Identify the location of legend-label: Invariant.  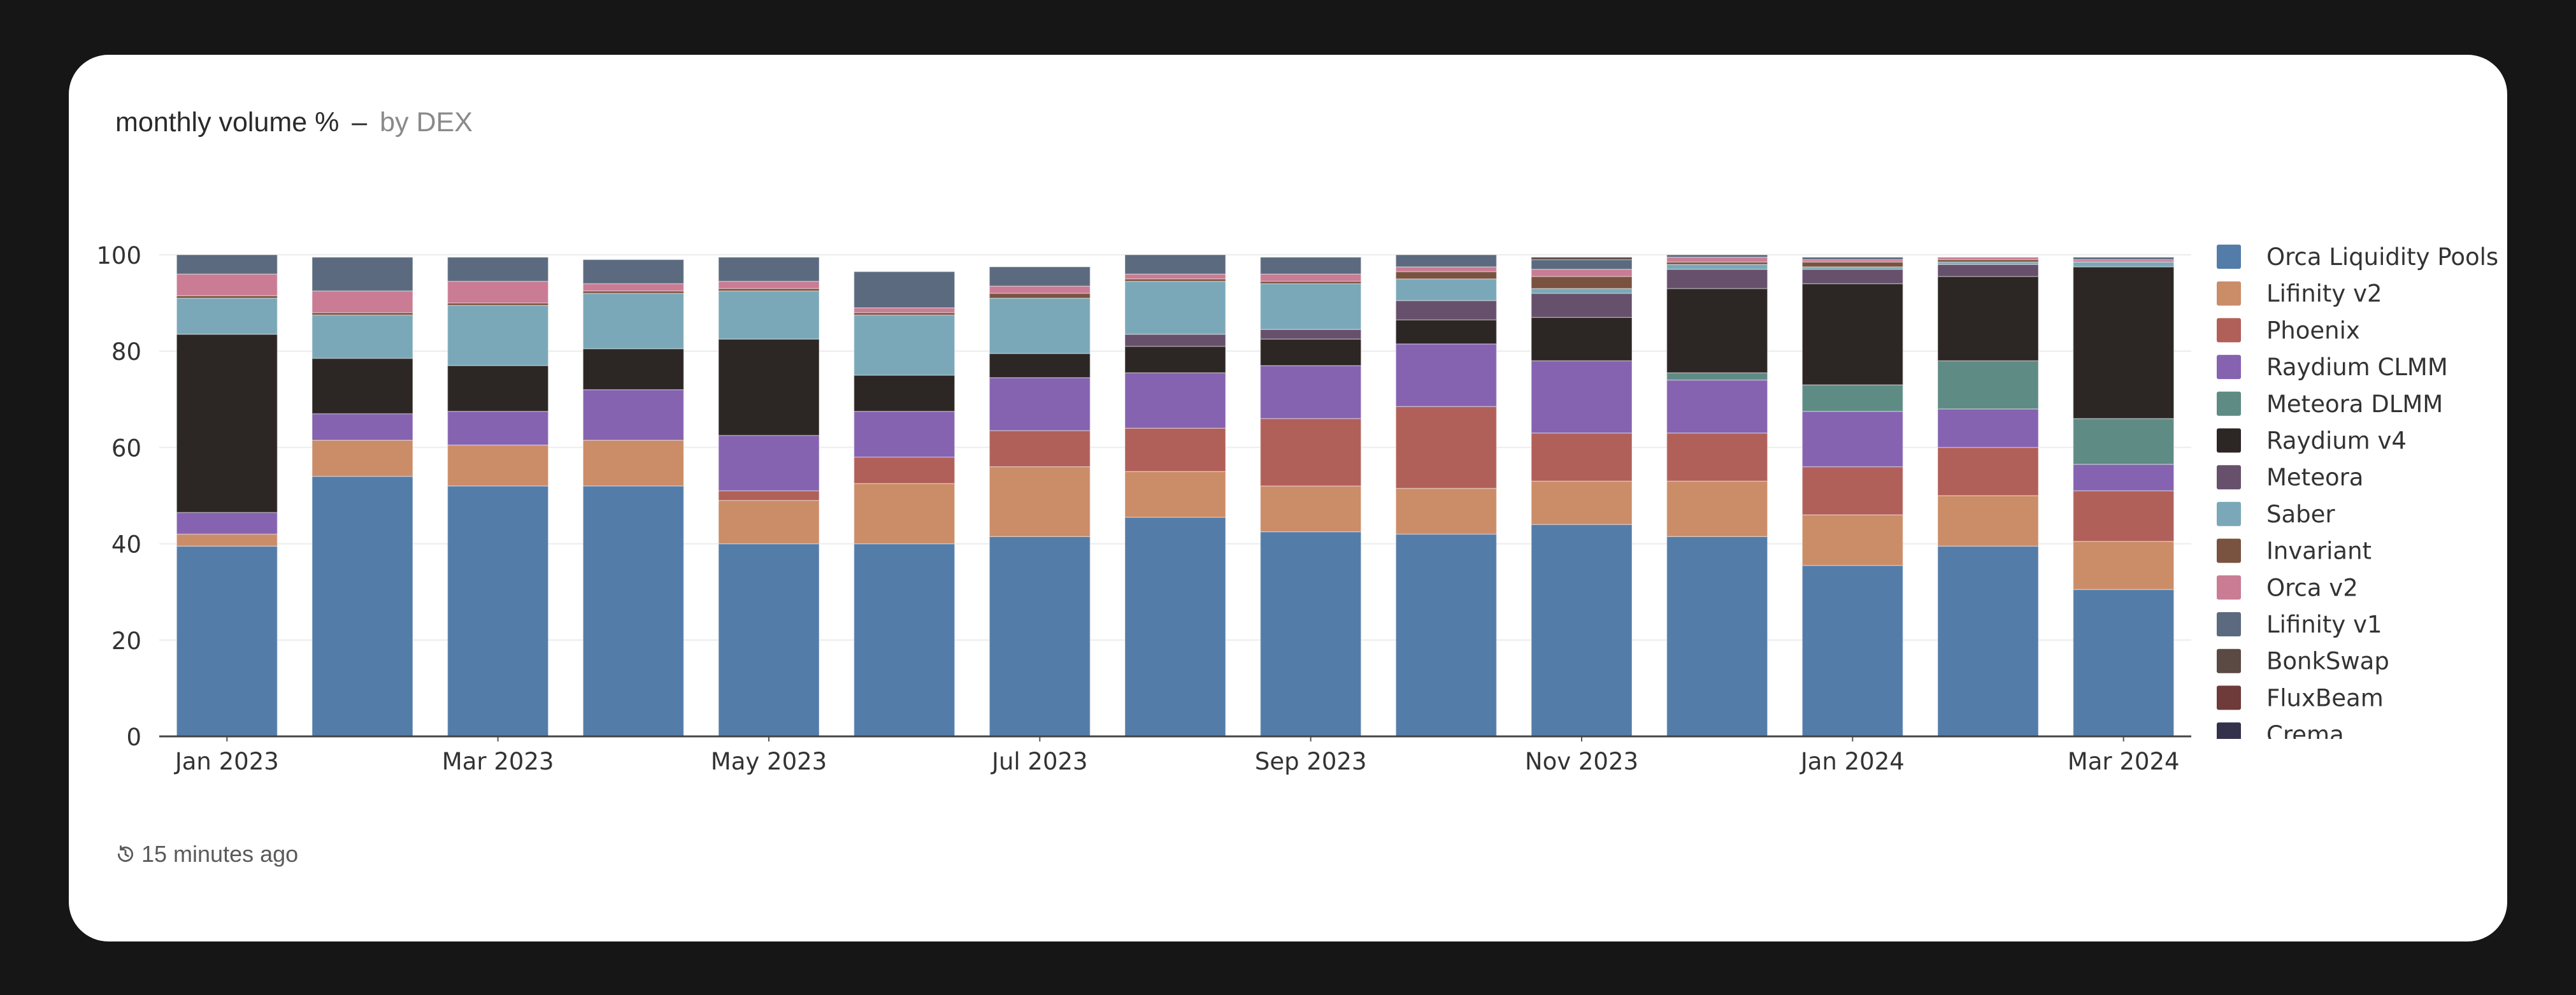
(2319, 551).